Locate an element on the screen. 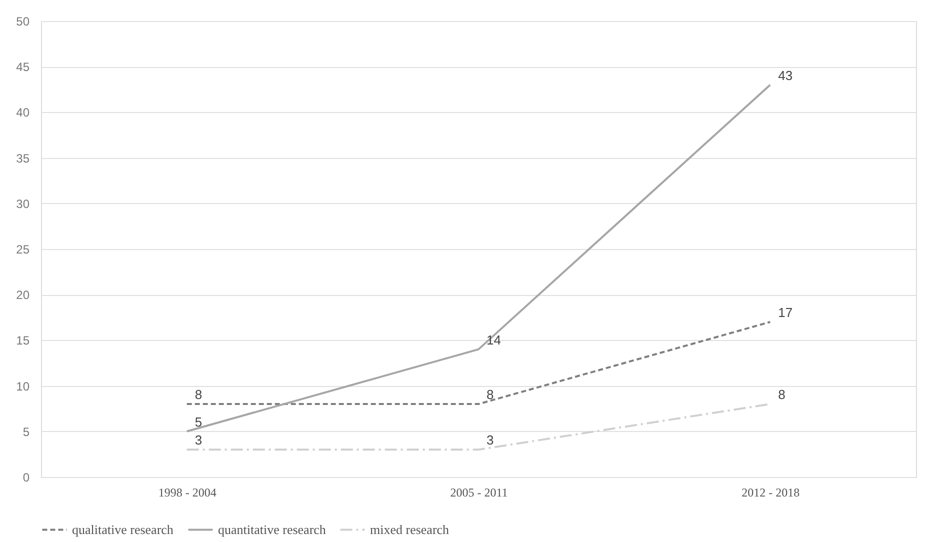  y-tick-label: 15 is located at coordinates (23, 341).